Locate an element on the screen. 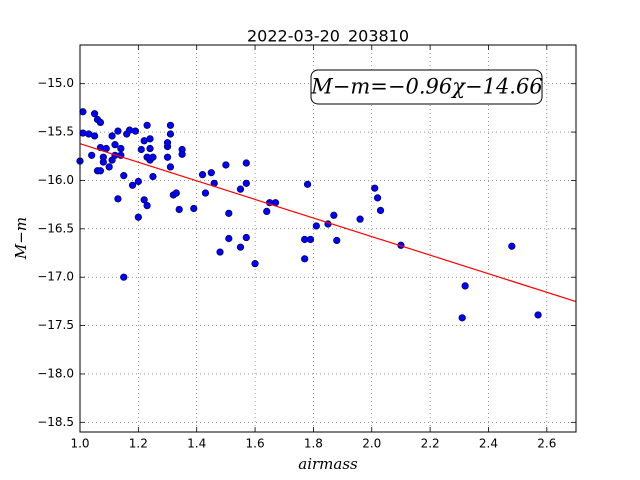  annotation: M−m=−0.96χ−14.66 is located at coordinates (426, 87).